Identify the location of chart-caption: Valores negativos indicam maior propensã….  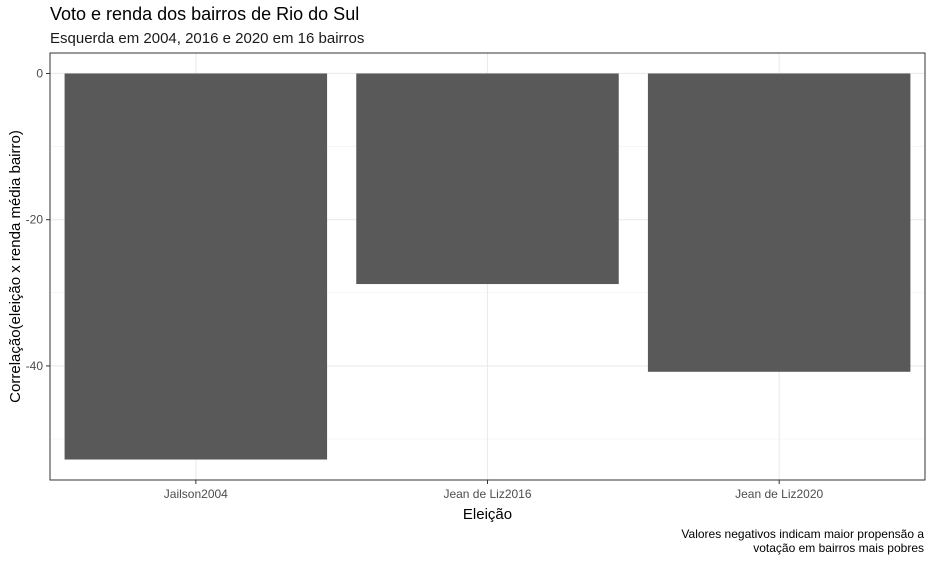
(802, 541).